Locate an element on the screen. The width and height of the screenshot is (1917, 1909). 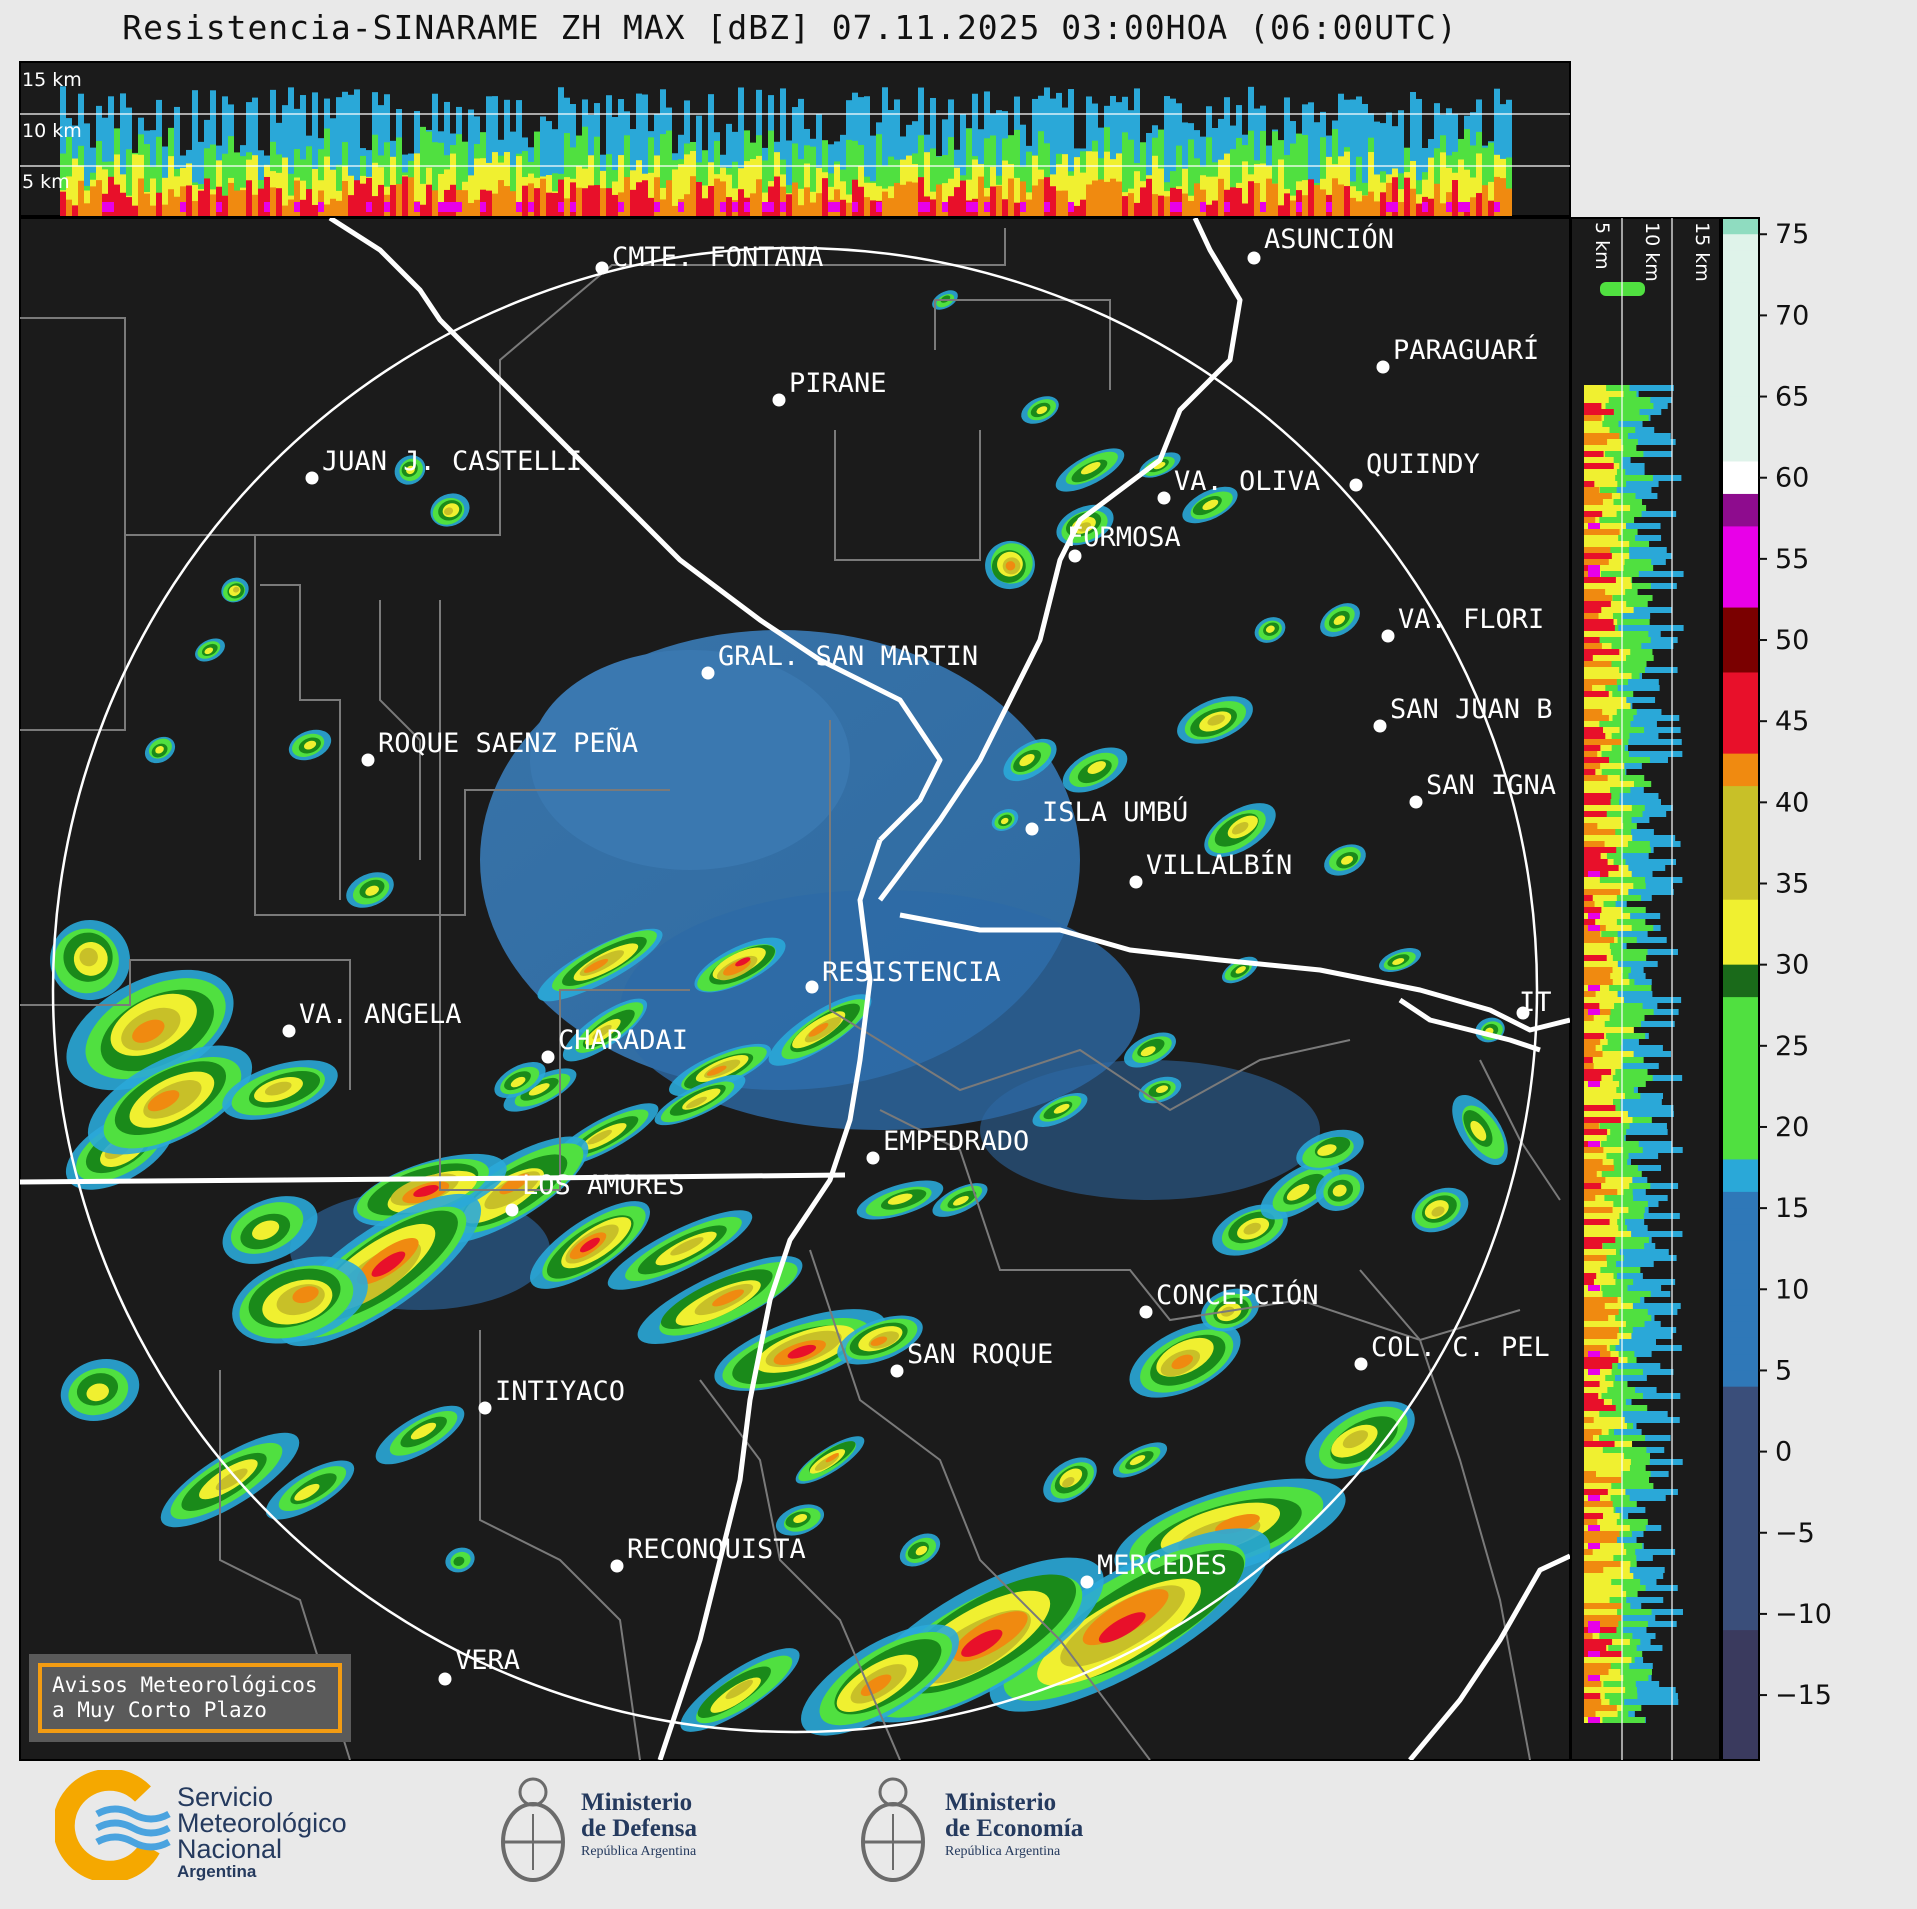
economia-line-1: Ministerio is located at coordinates (1001, 1802).